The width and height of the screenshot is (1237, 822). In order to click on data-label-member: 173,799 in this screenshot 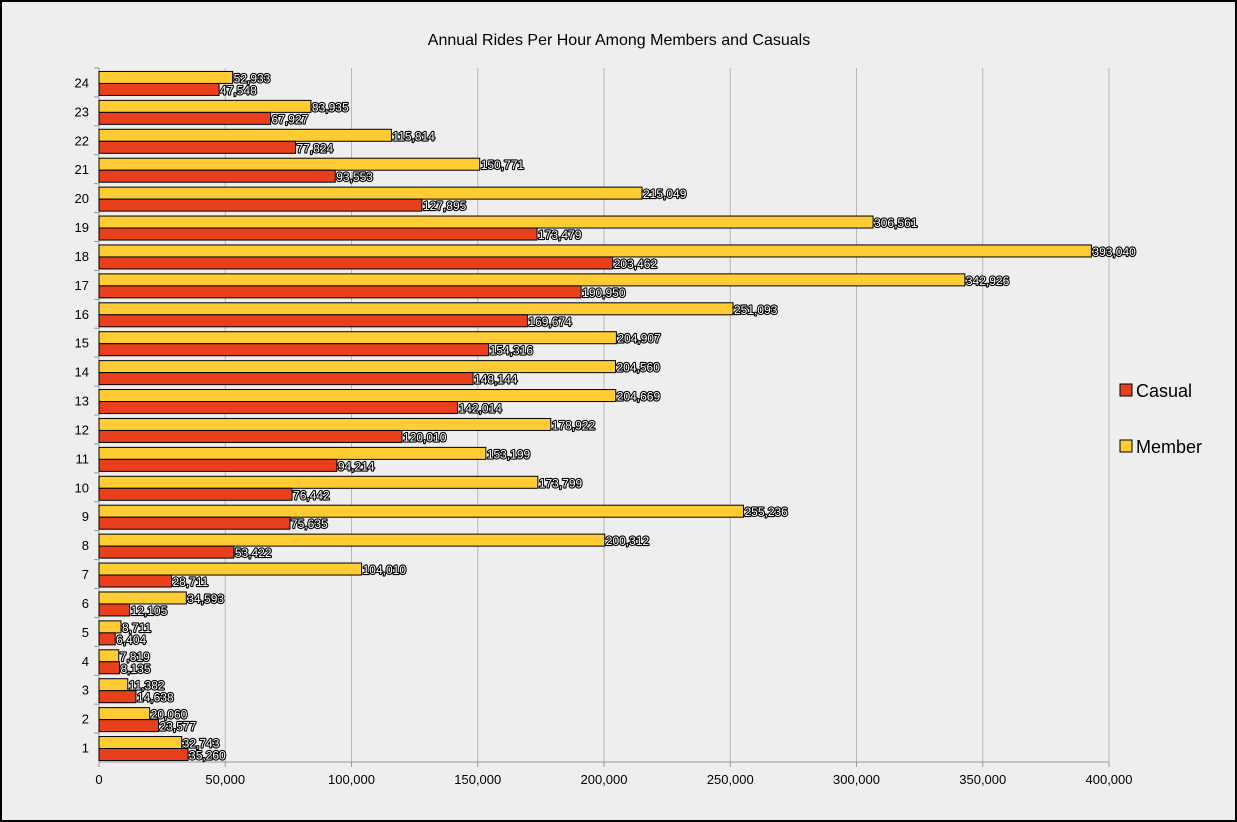, I will do `click(561, 483)`.